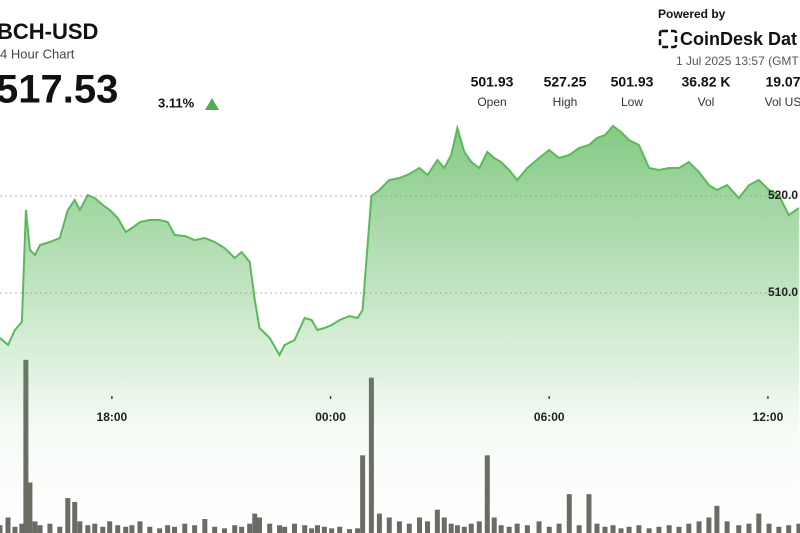 The height and width of the screenshot is (533, 800). What do you see at coordinates (668, 39) in the screenshot?
I see `brand-logo` at bounding box center [668, 39].